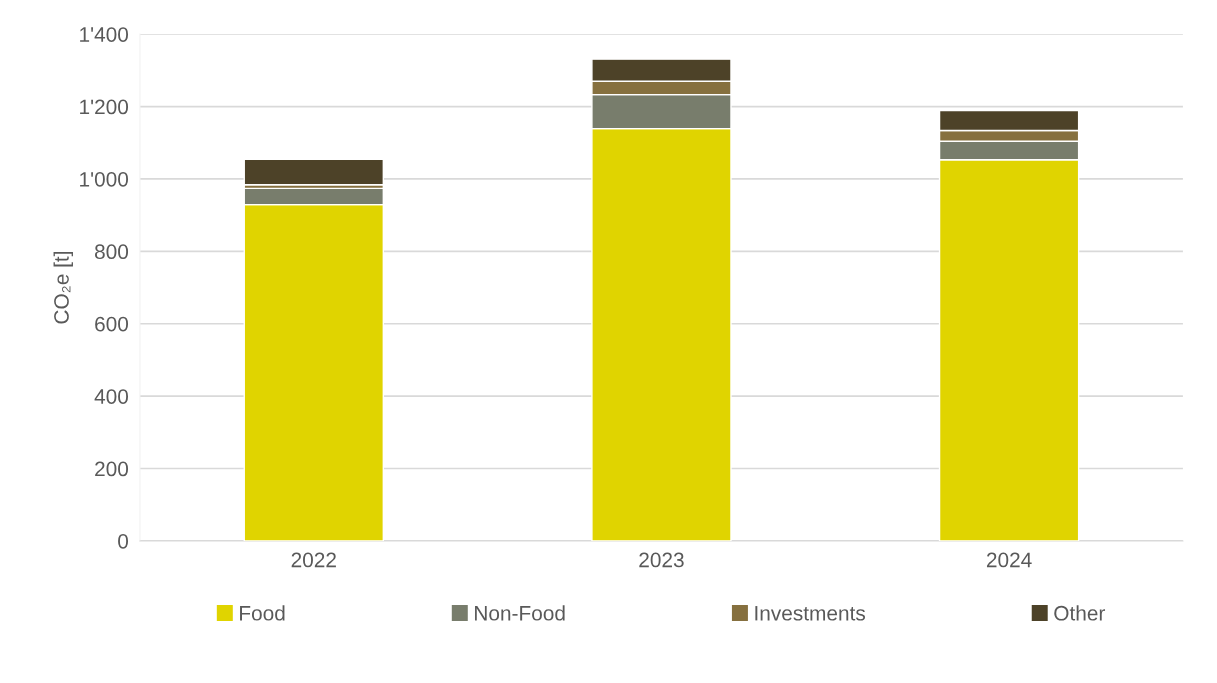 Image resolution: width=1217 pixels, height=683 pixels. What do you see at coordinates (810, 613) in the screenshot?
I see `legend-label: Investments` at bounding box center [810, 613].